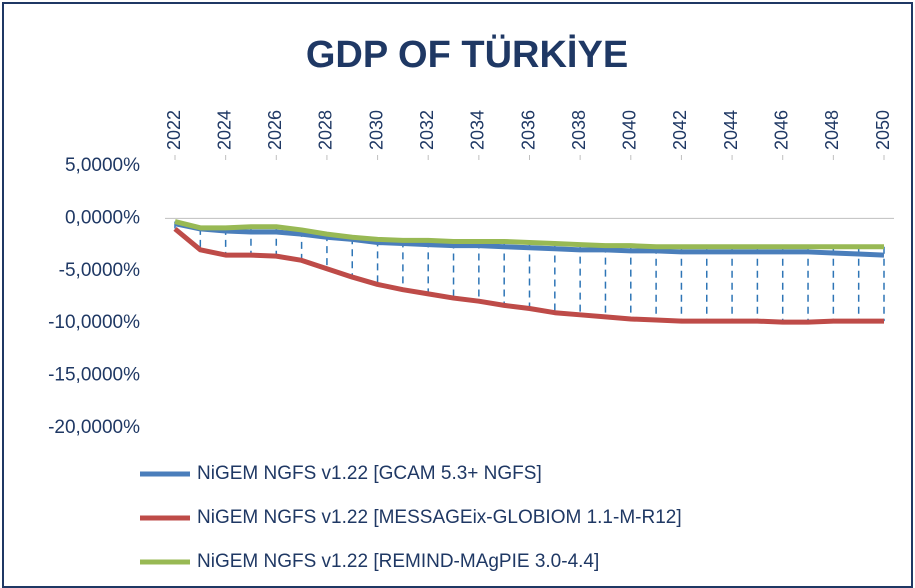  Describe the element at coordinates (376, 130) in the screenshot. I see `x-tick-label: 2030` at that location.